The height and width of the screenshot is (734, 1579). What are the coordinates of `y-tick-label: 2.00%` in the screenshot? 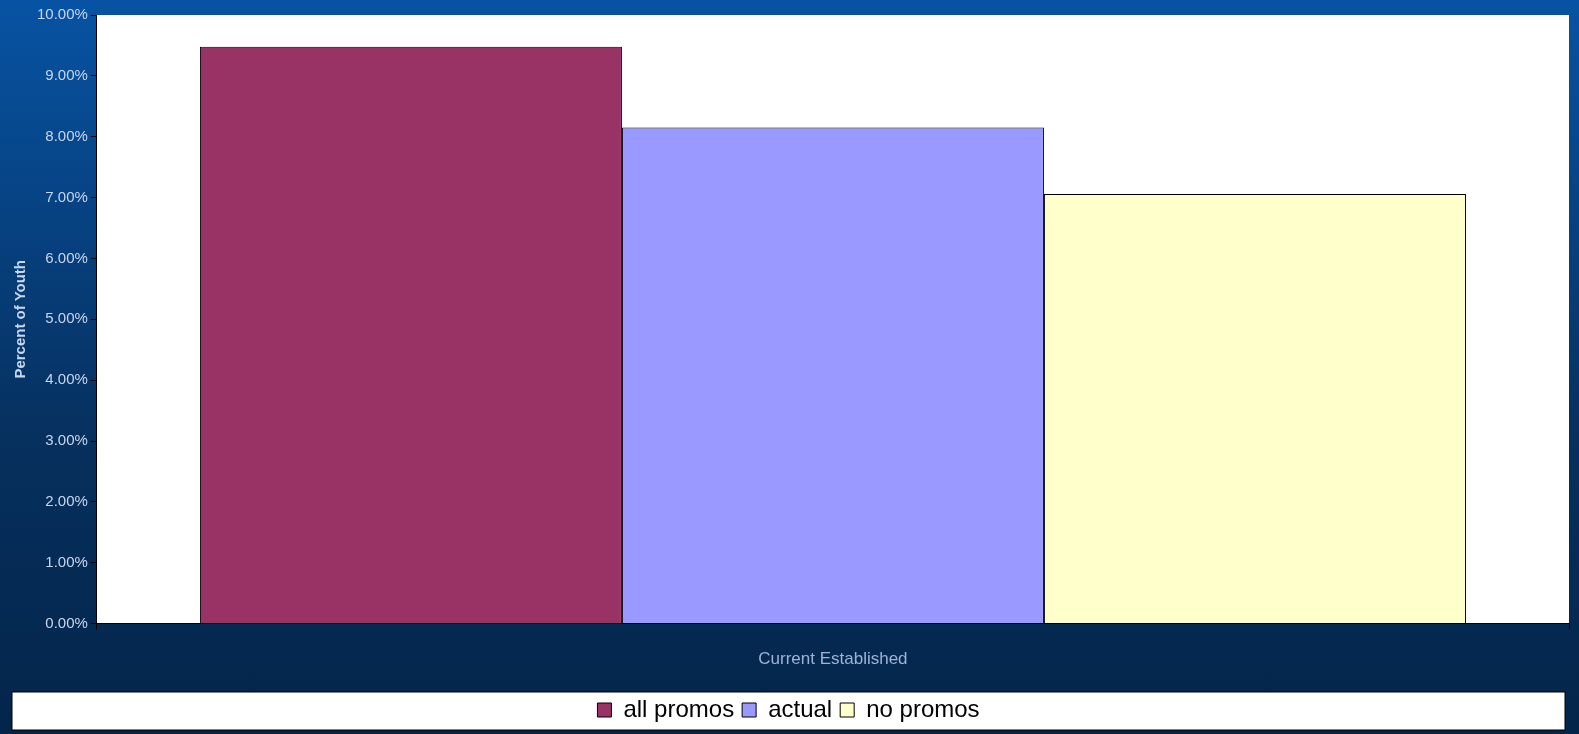 It's located at (66, 501).